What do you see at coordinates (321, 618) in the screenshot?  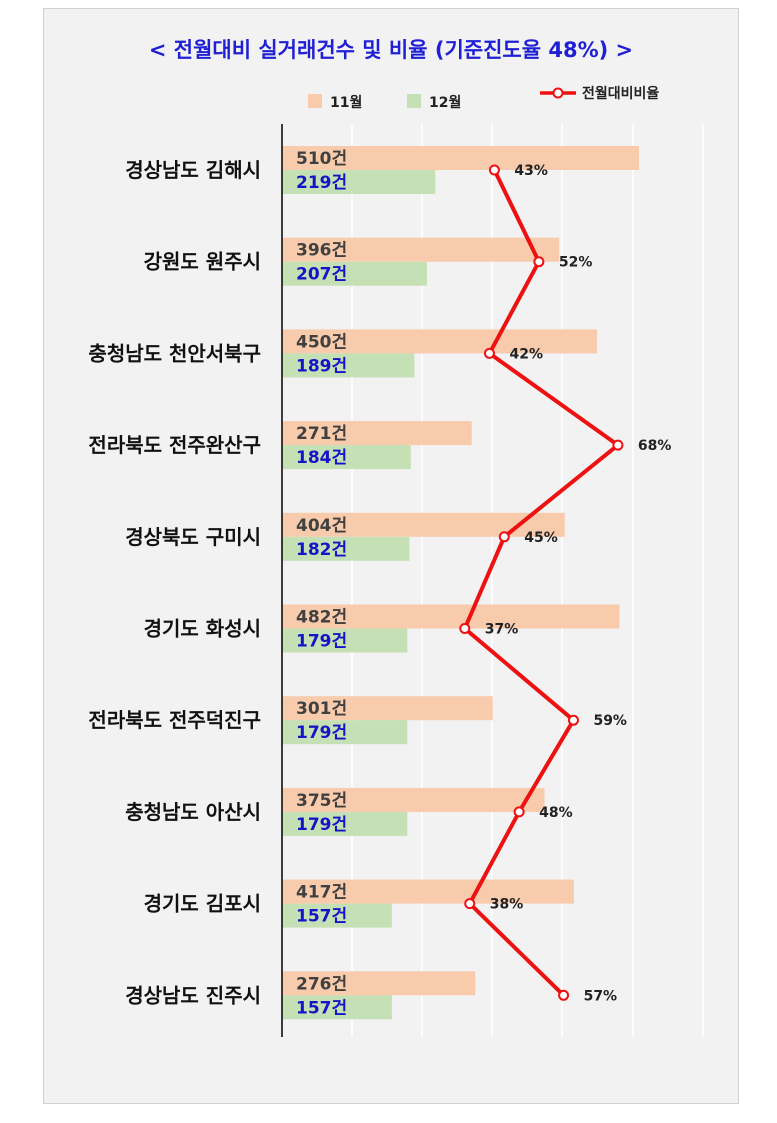 I see `value-label-nov: 482건` at bounding box center [321, 618].